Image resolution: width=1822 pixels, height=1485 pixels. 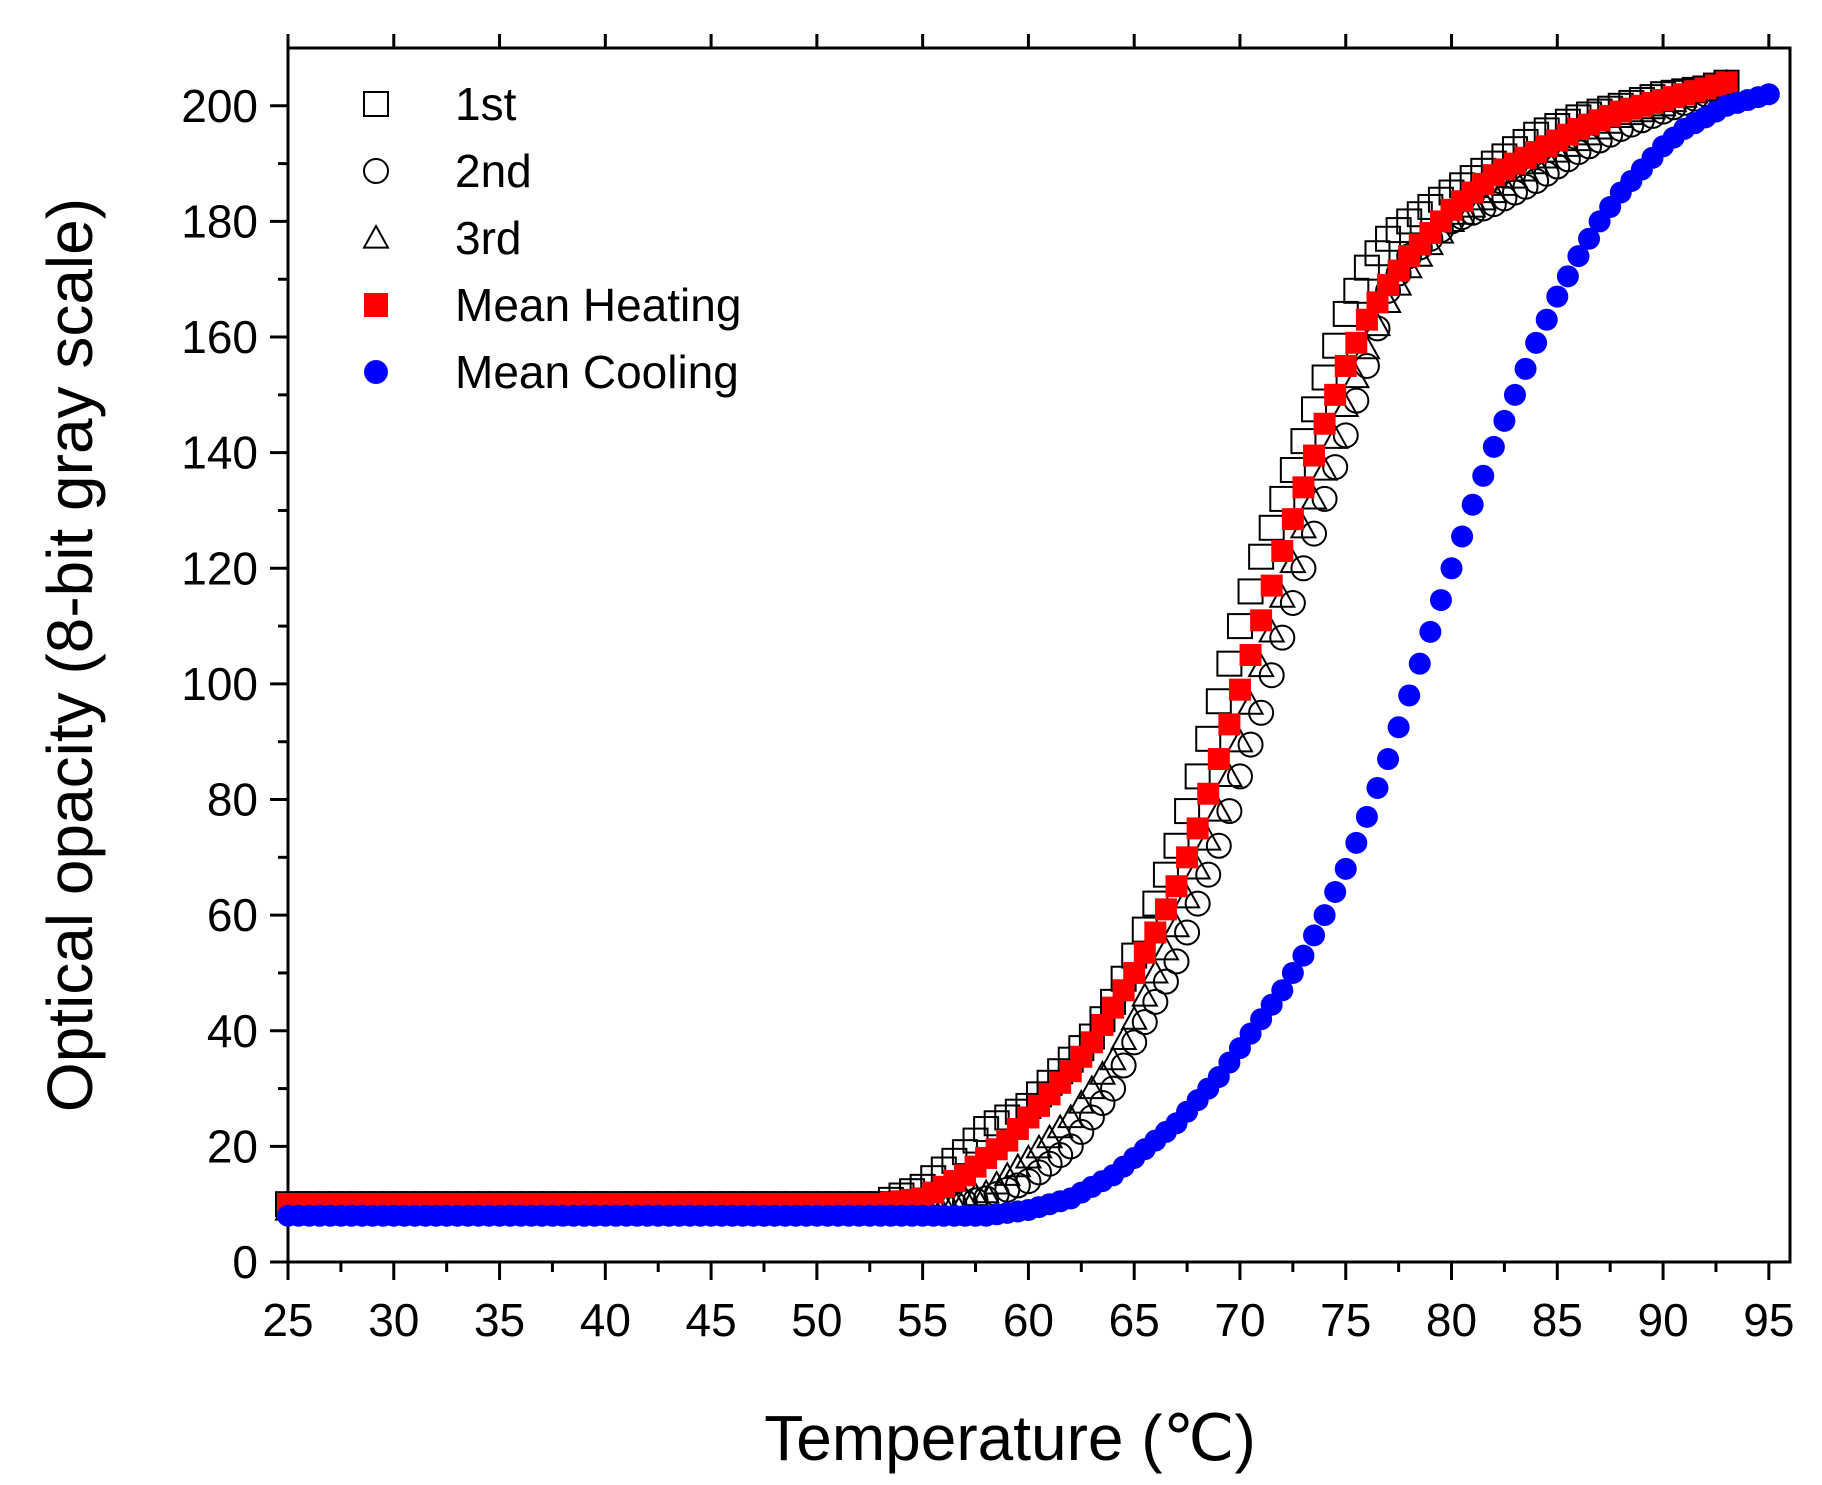 I want to click on y-tick-label: 40, so click(x=232, y=1031).